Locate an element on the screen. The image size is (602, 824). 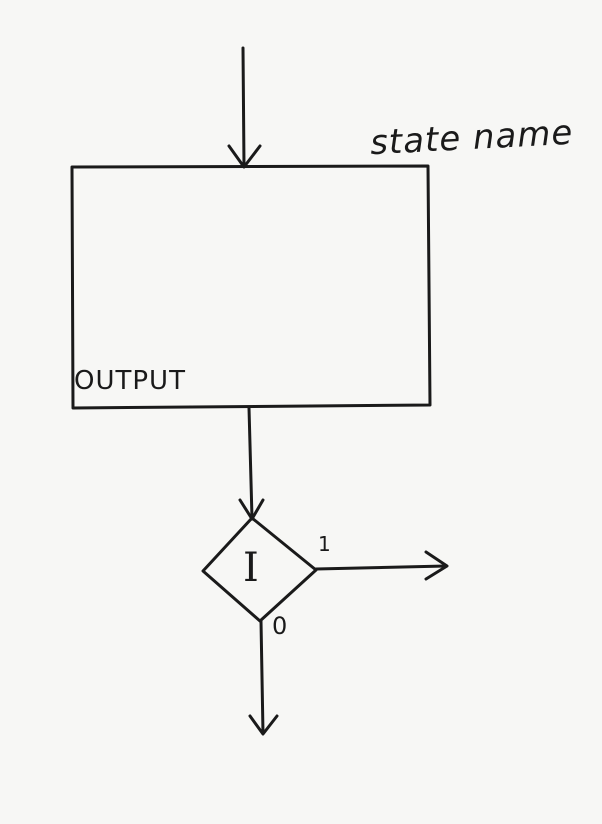
output-label: OUTPUT is located at coordinates (130, 381).